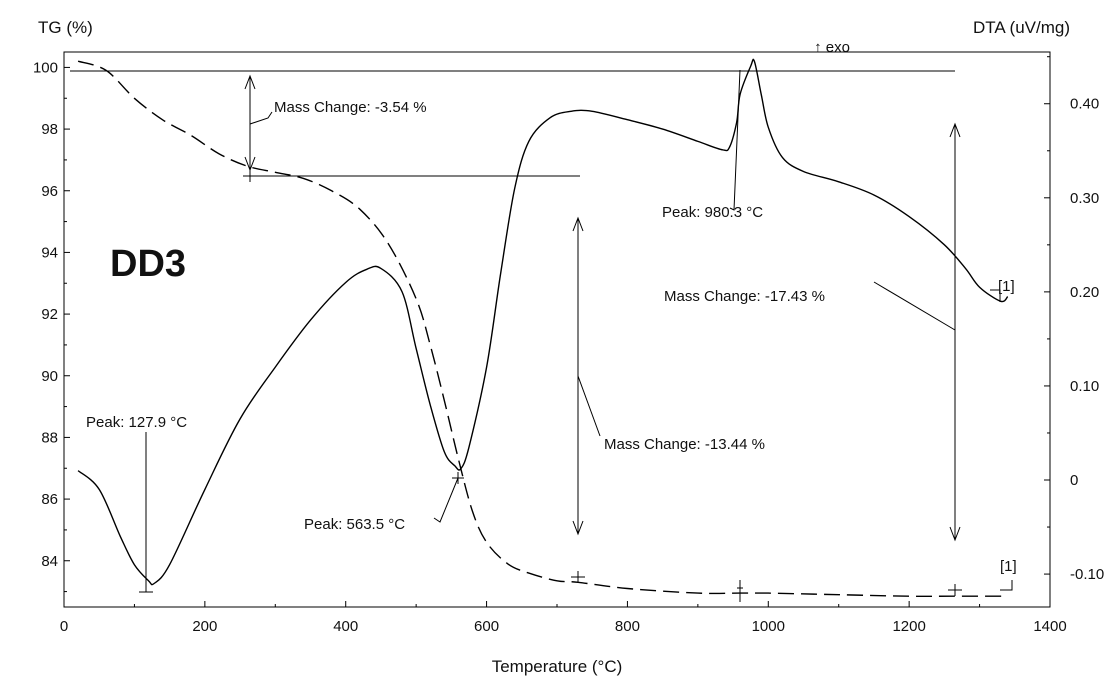  What do you see at coordinates (1084, 104) in the screenshot?
I see `y-right-tick-label: 0.40` at bounding box center [1084, 104].